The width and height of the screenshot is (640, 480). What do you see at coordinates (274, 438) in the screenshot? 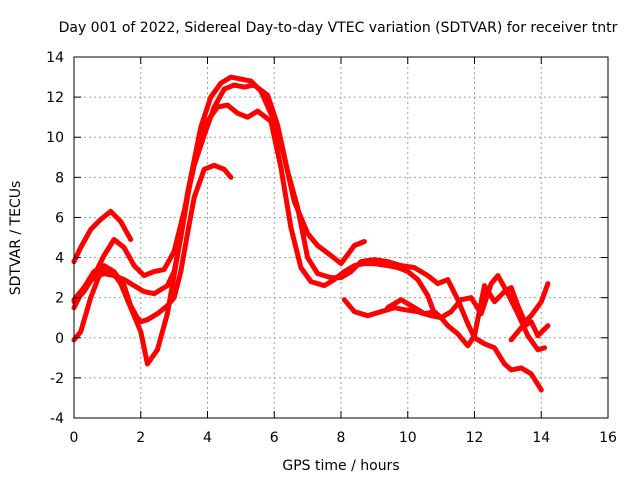
I see `x-tick-label: 6` at bounding box center [274, 438].